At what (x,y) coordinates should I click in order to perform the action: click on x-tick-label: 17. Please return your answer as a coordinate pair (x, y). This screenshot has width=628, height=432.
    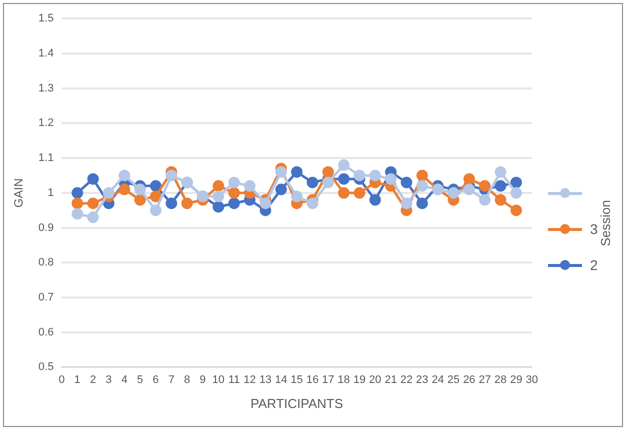
    Looking at the image, I should click on (328, 380).